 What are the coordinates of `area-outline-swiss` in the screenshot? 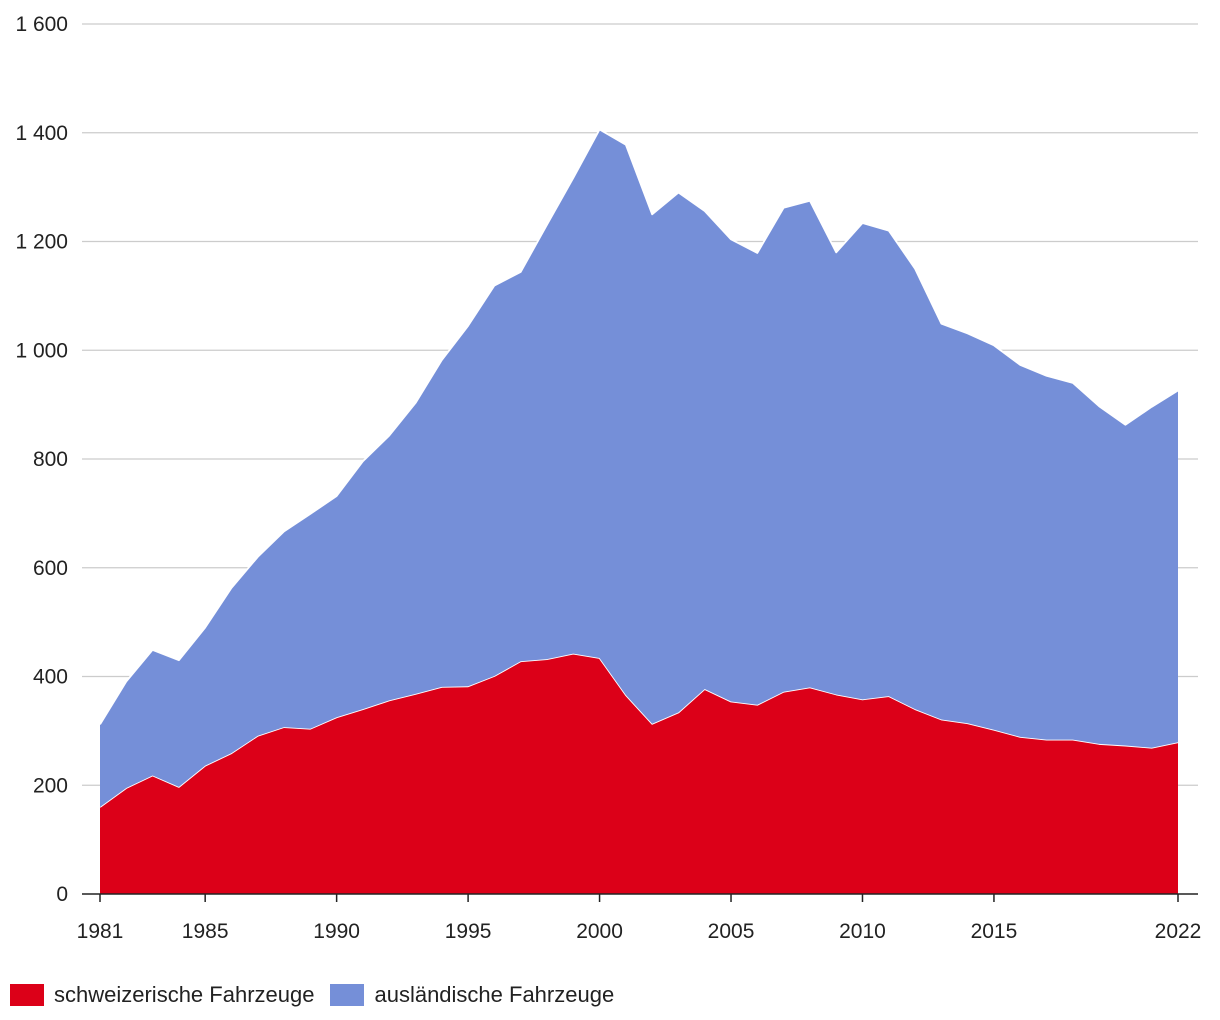 It's located at (639, 730).